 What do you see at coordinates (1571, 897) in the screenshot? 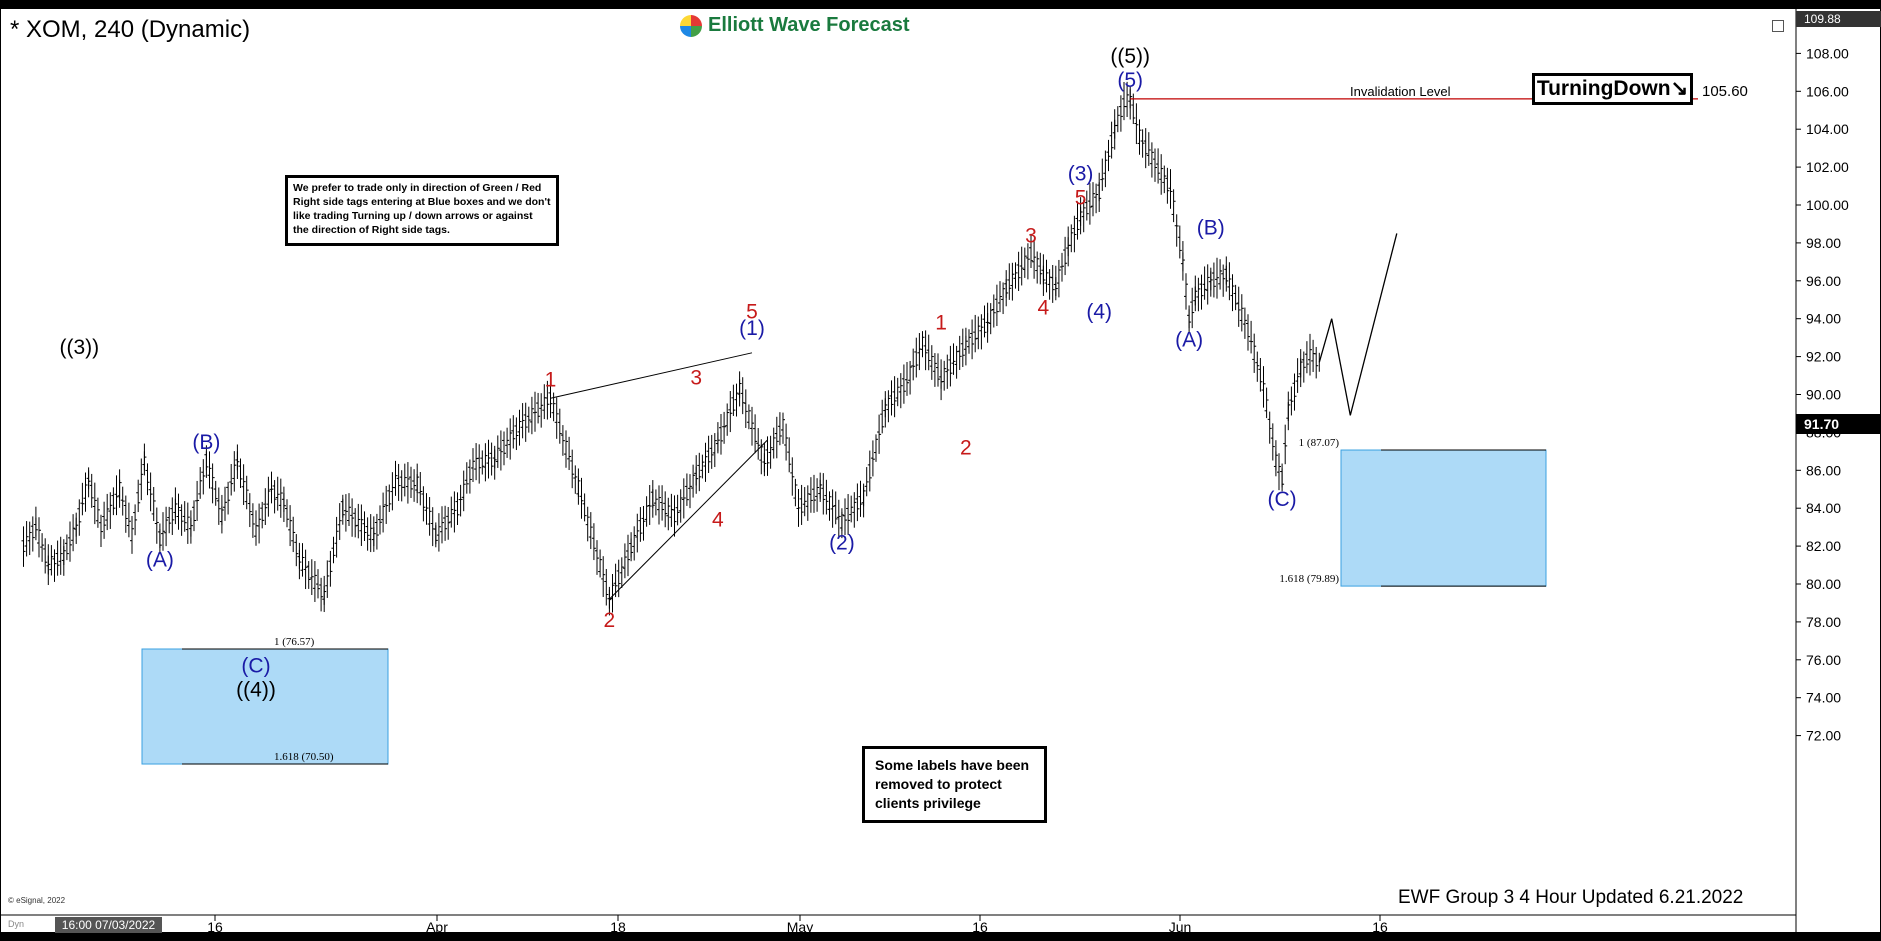
I see `update-footer: EWF Group 3 4 Hour Updated 6.21.2022` at bounding box center [1571, 897].